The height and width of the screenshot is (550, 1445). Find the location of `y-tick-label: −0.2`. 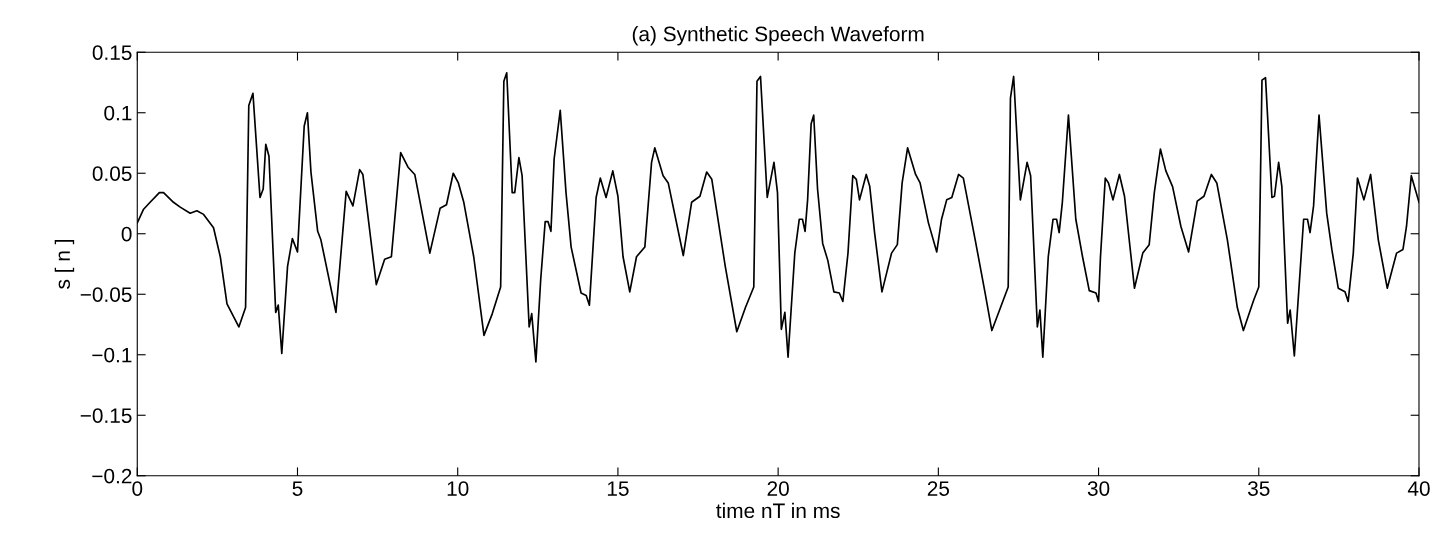

y-tick-label: −0.2 is located at coordinates (112, 476).